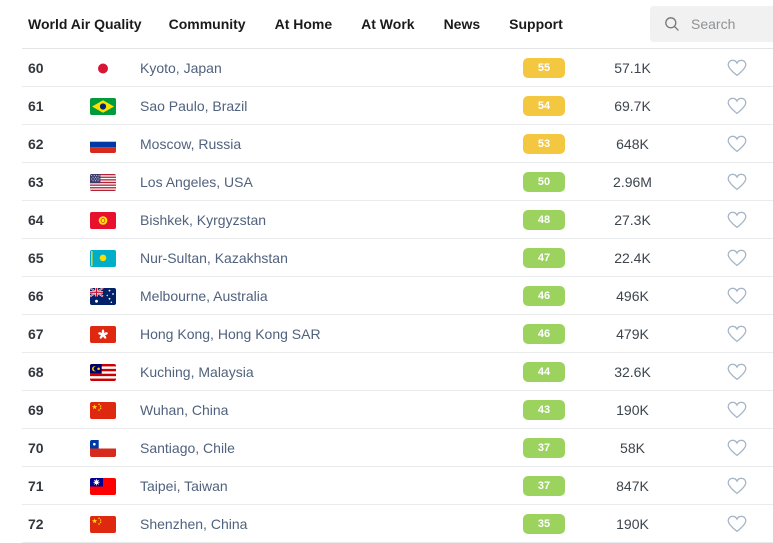 The height and width of the screenshot is (543, 773). What do you see at coordinates (632, 296) in the screenshot?
I see `followers-count: 496K` at bounding box center [632, 296].